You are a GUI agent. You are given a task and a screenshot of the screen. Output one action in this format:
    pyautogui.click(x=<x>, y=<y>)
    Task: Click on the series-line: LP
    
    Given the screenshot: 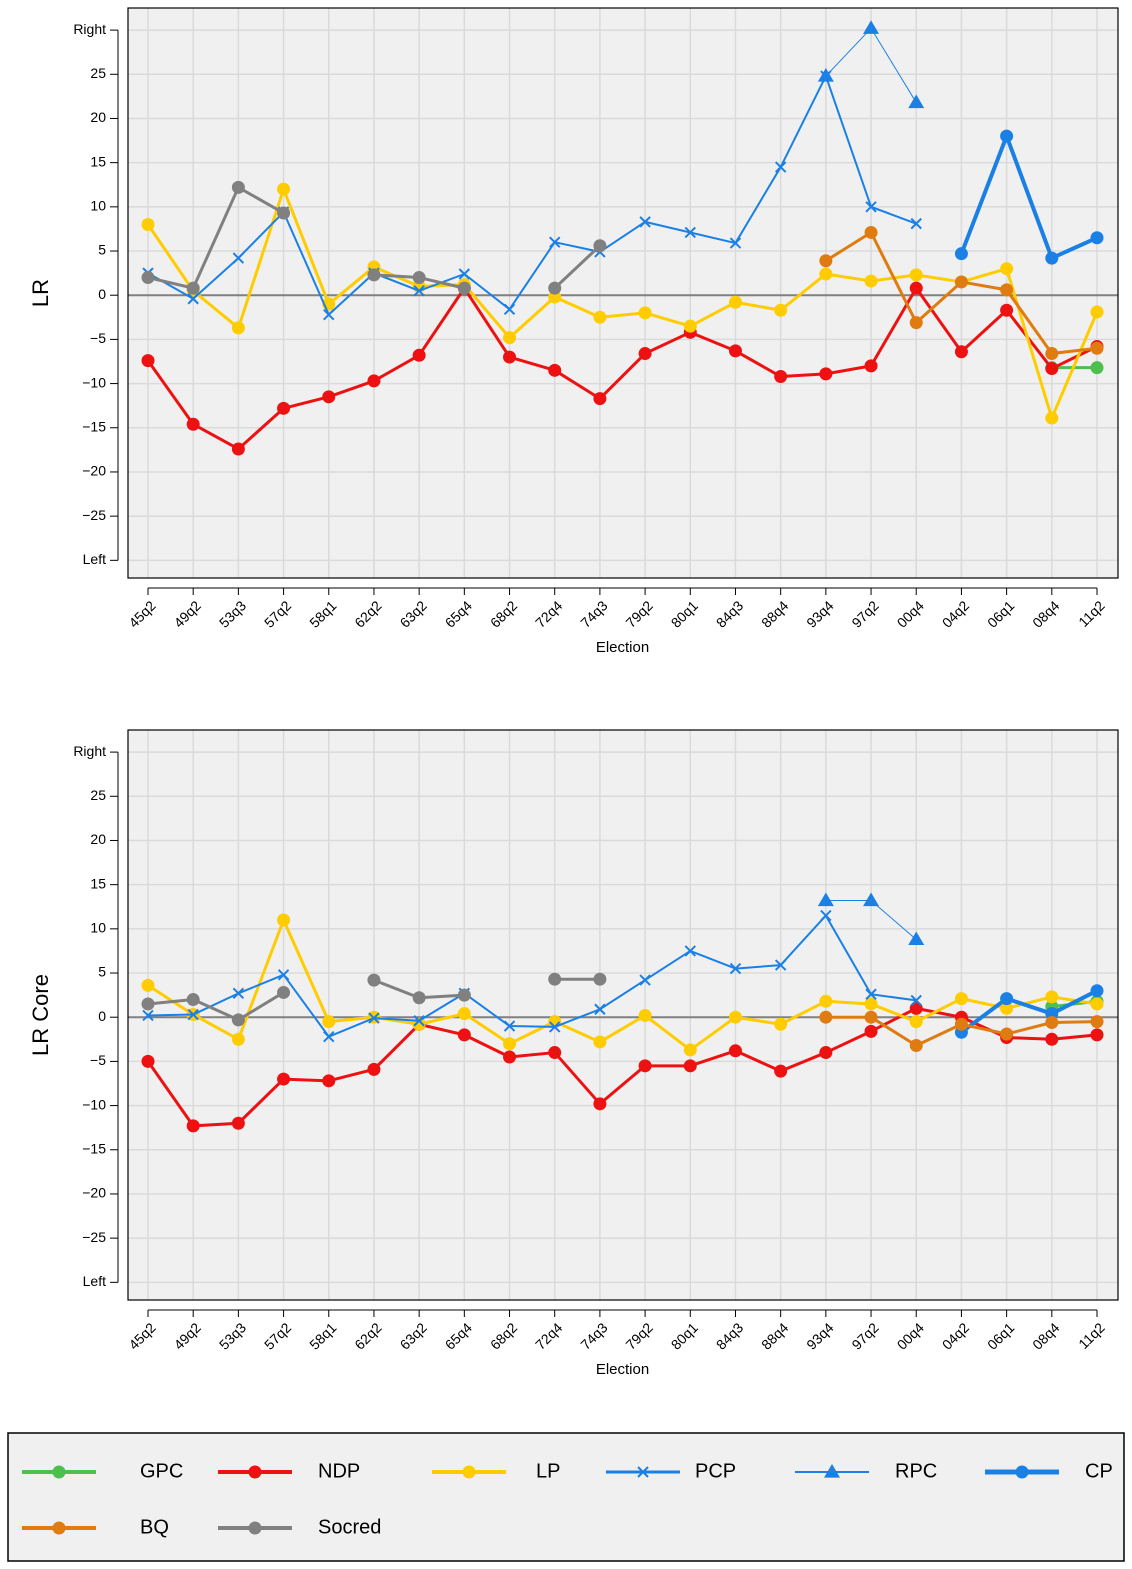 What is the action you would take?
    pyautogui.click(x=622, y=985)
    